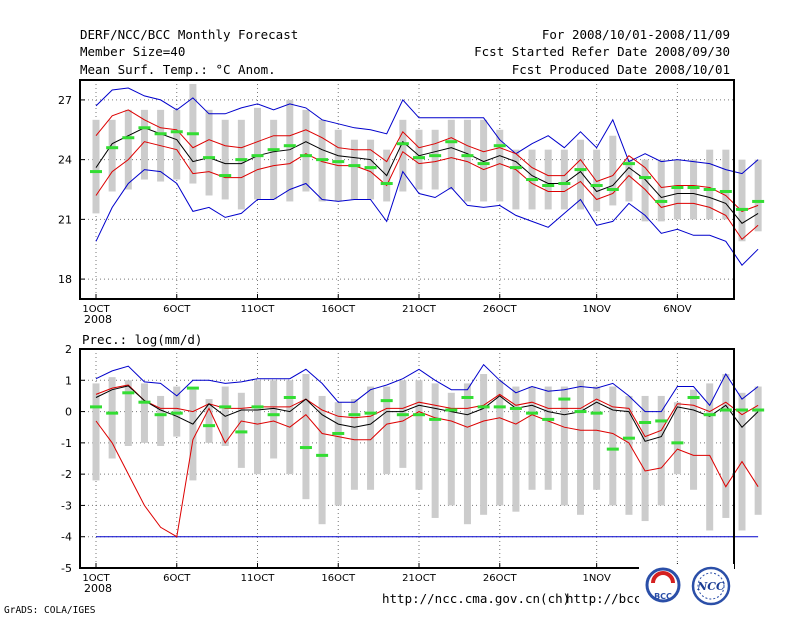 This screenshot has width=800, height=618. Describe the element at coordinates (500, 309) in the screenshot. I see `temp-xtick-label: 26OCT` at that location.